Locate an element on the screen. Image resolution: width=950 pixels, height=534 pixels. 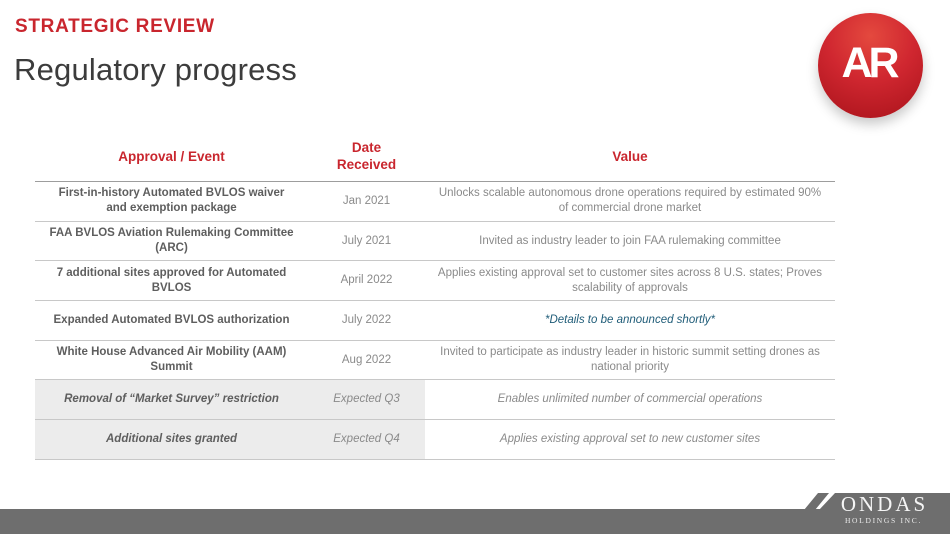
cell-approval-event: Additional sites granted is located at coordinates (171, 439).